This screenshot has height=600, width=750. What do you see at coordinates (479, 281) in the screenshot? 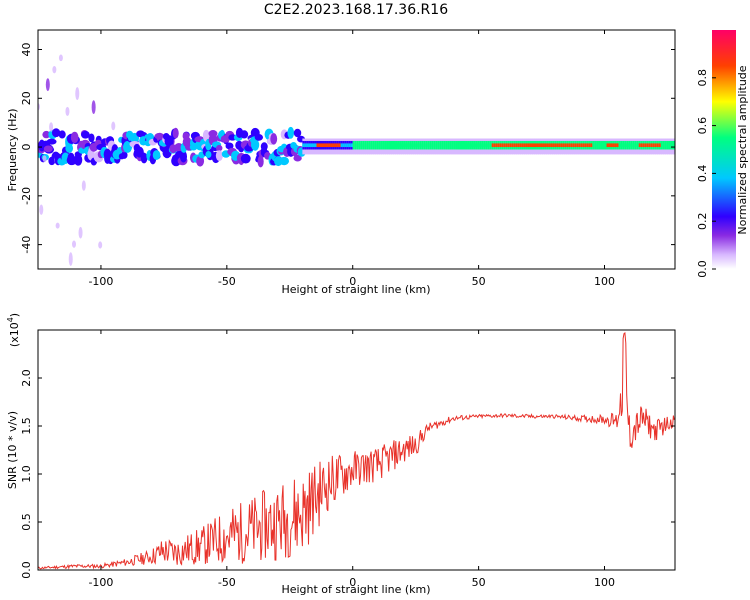
I see `x-tick-label: 50` at bounding box center [479, 281].